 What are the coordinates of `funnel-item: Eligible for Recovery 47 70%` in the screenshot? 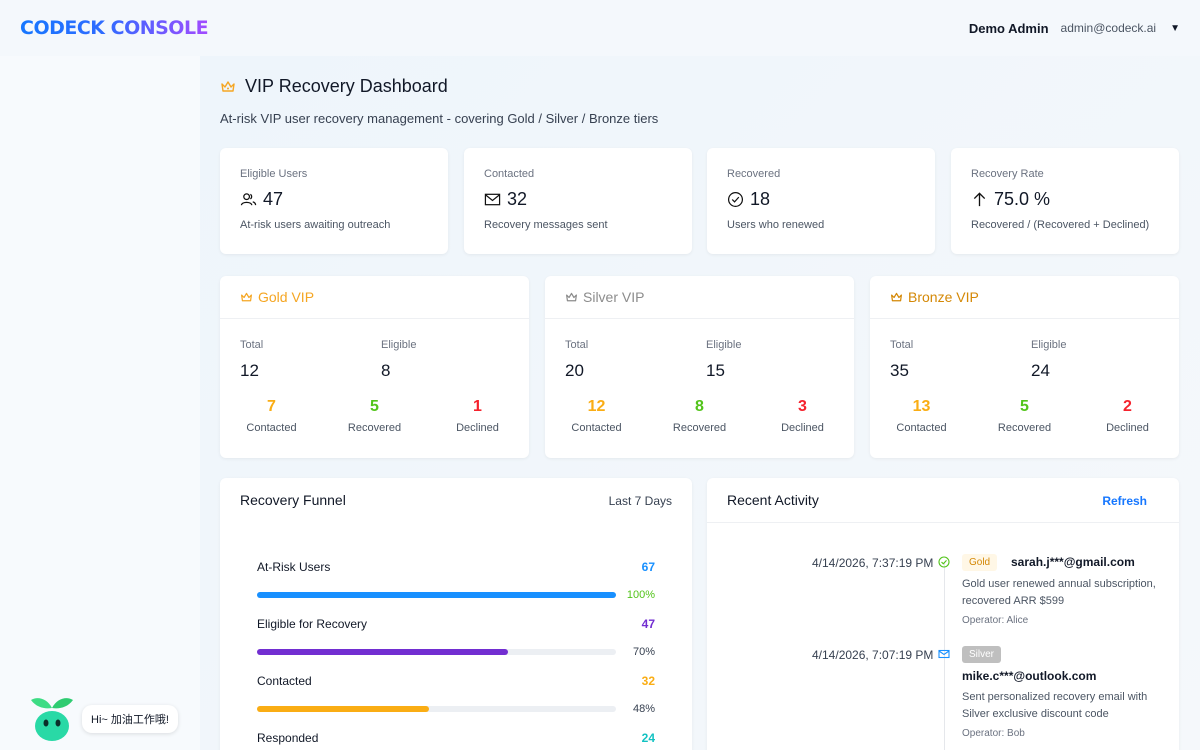 It's located at (456, 637).